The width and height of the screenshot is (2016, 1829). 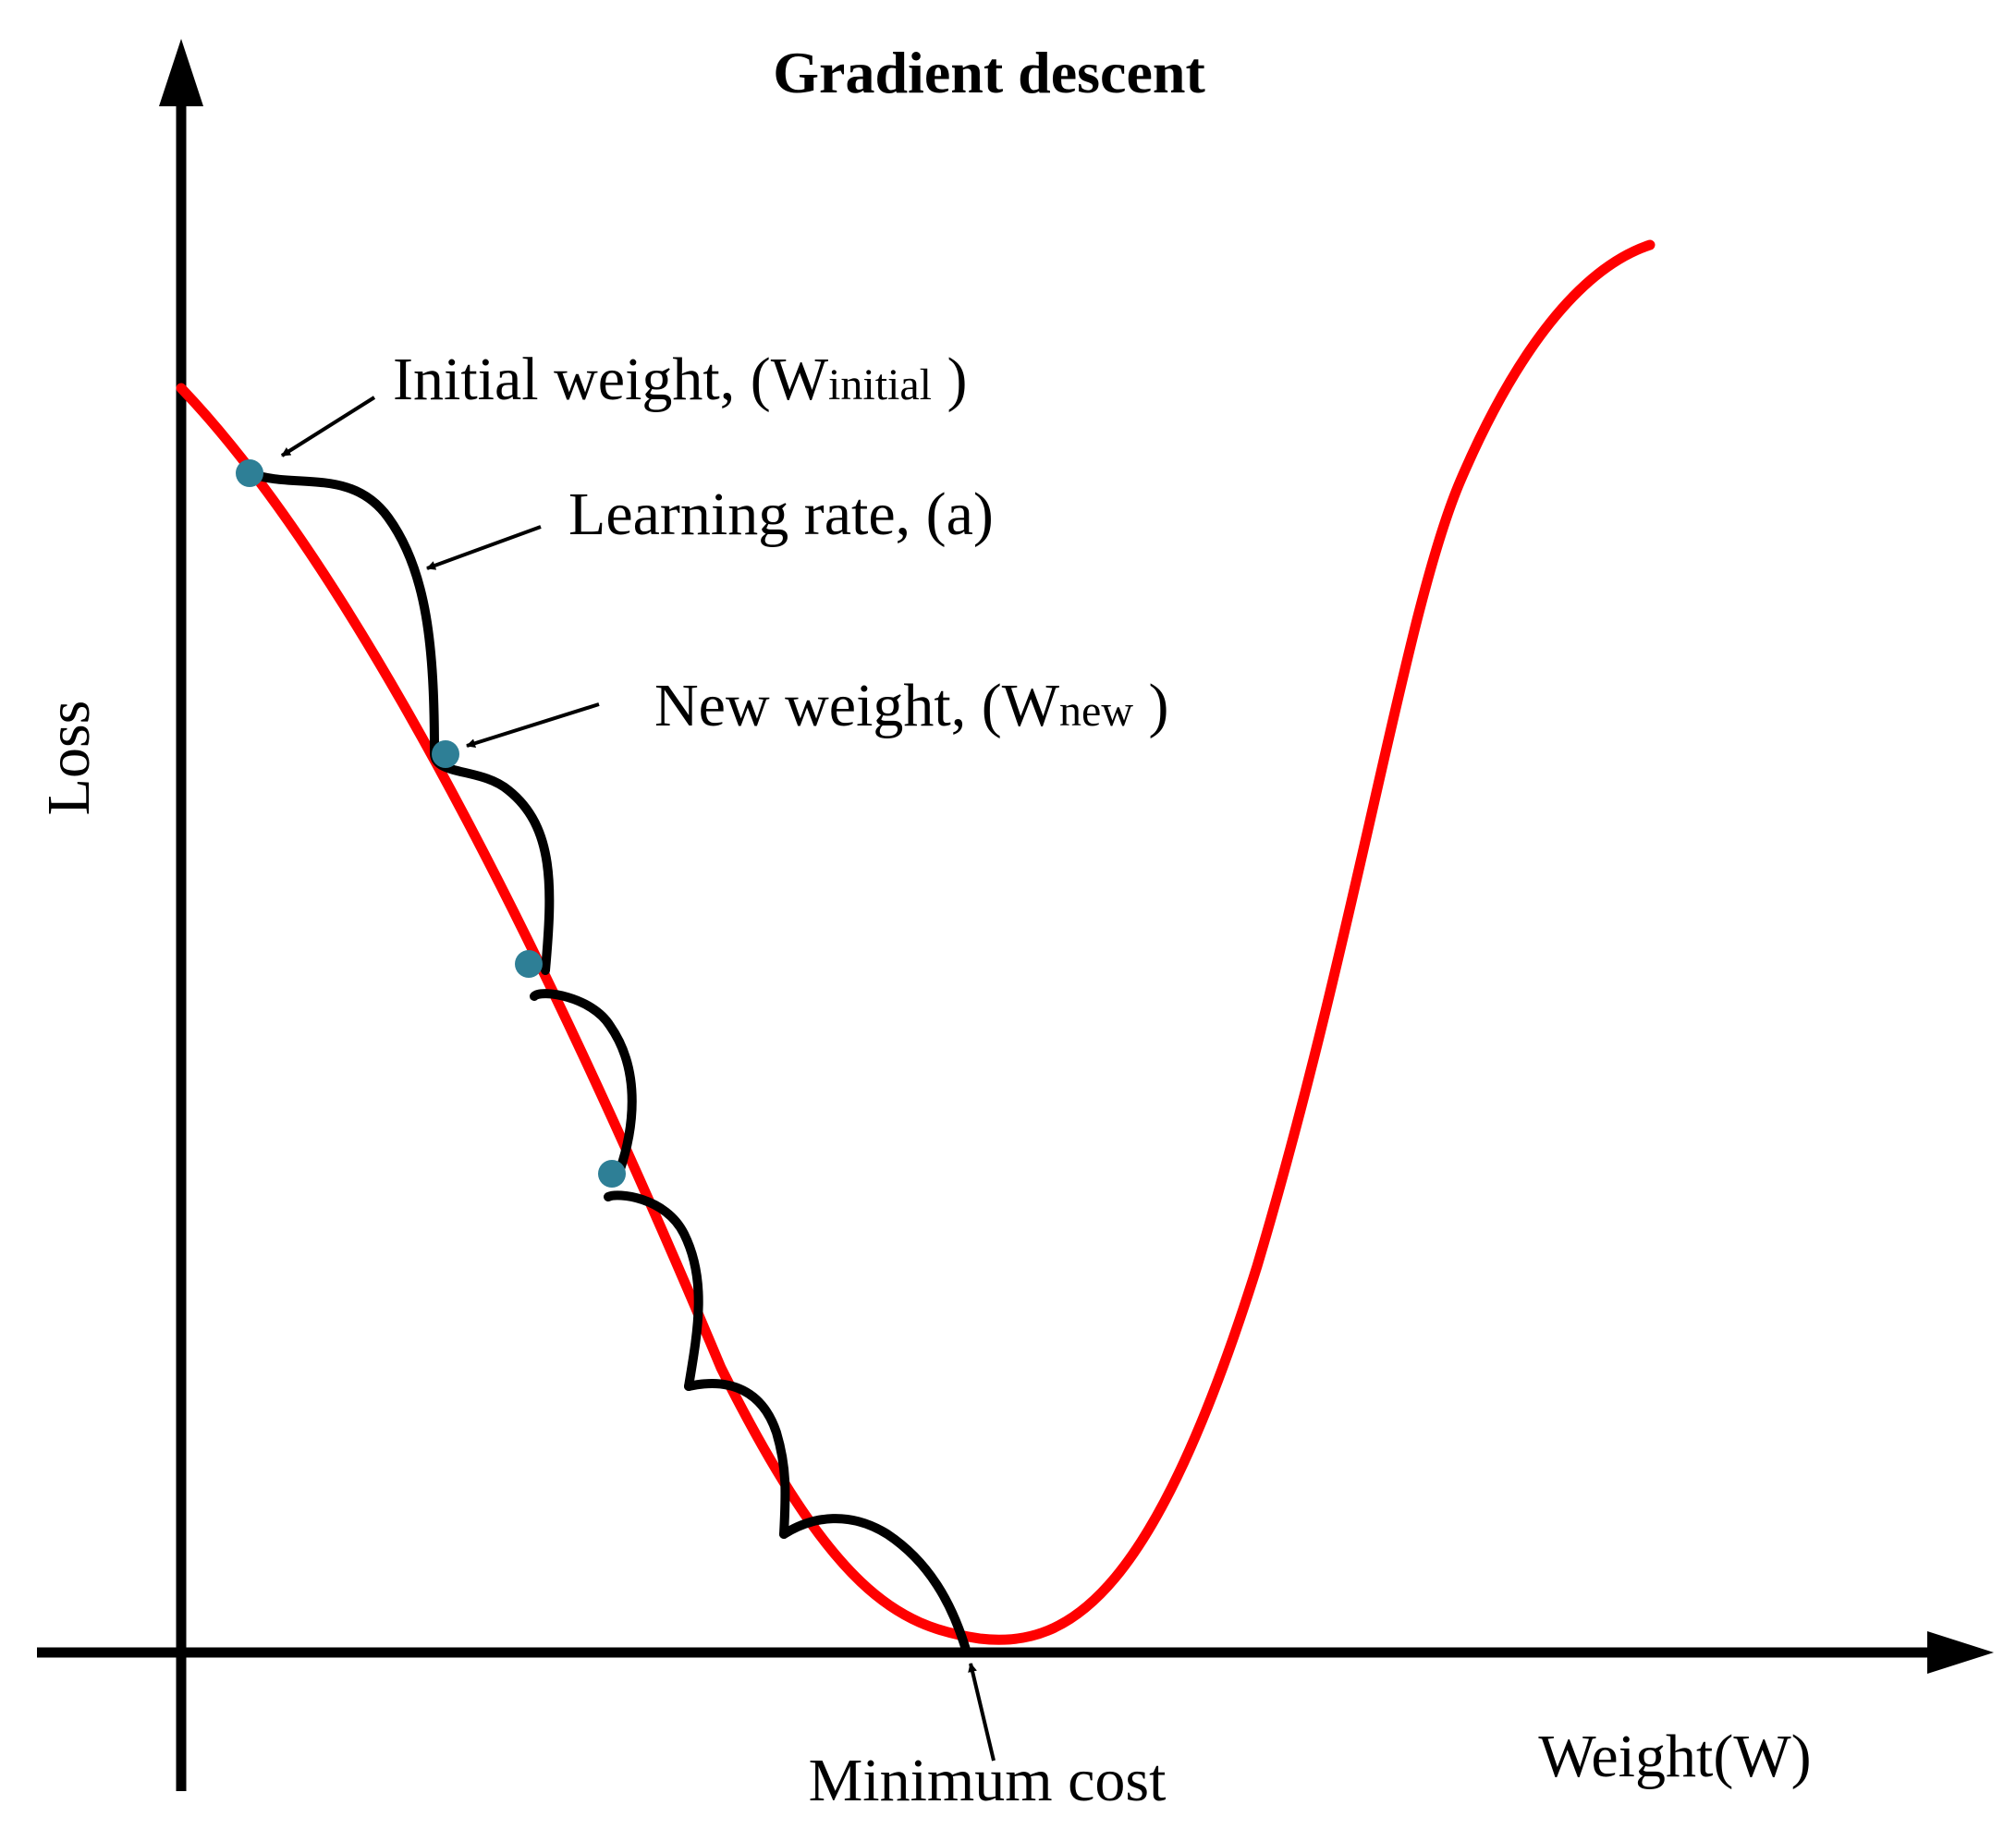 I want to click on new-weight-arrow, so click(x=533, y=726).